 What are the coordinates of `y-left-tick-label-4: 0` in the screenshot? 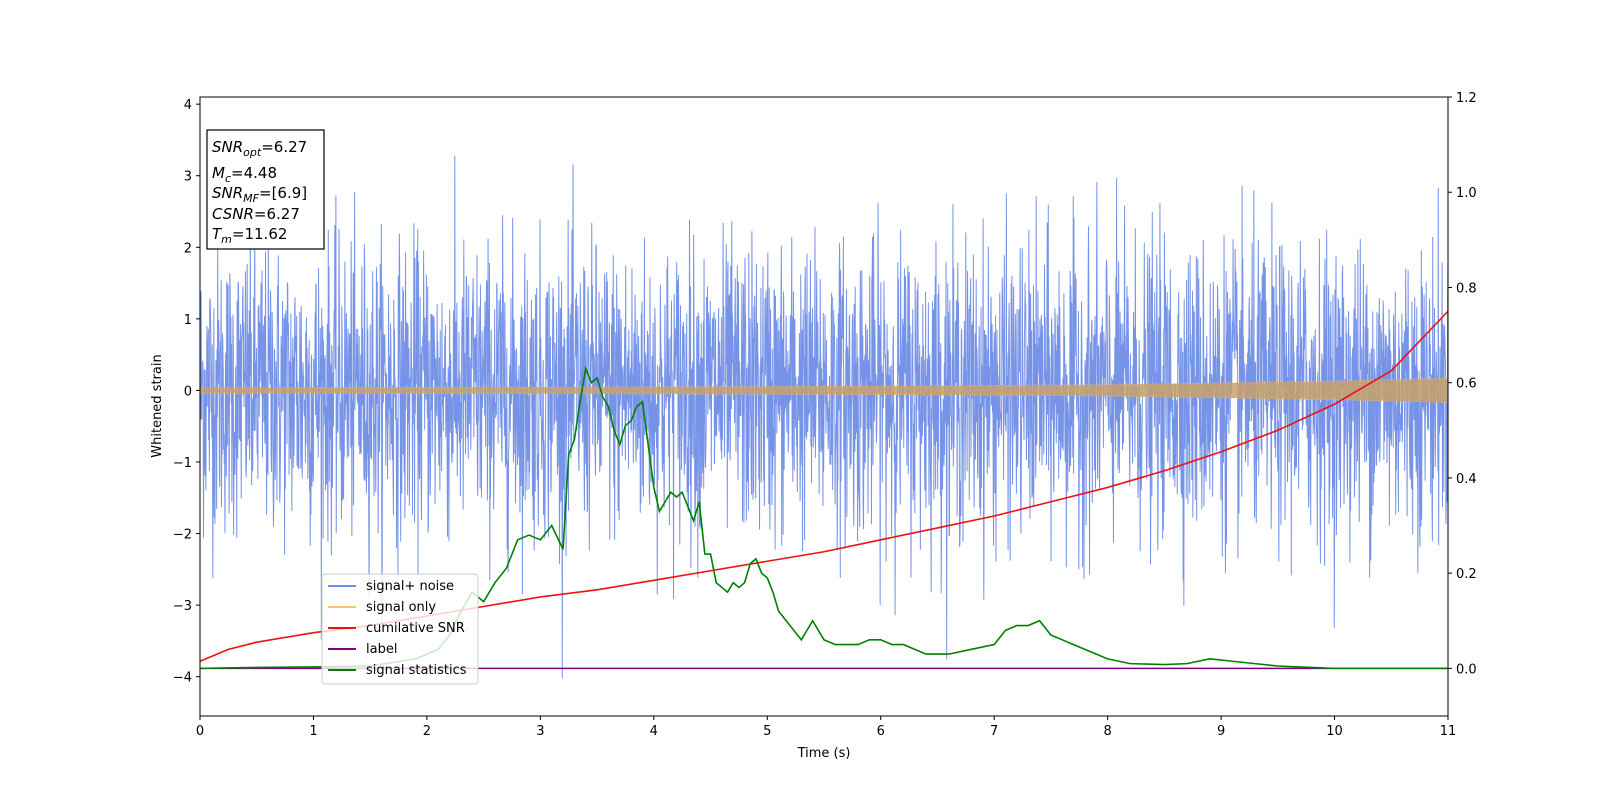 It's located at (188, 391).